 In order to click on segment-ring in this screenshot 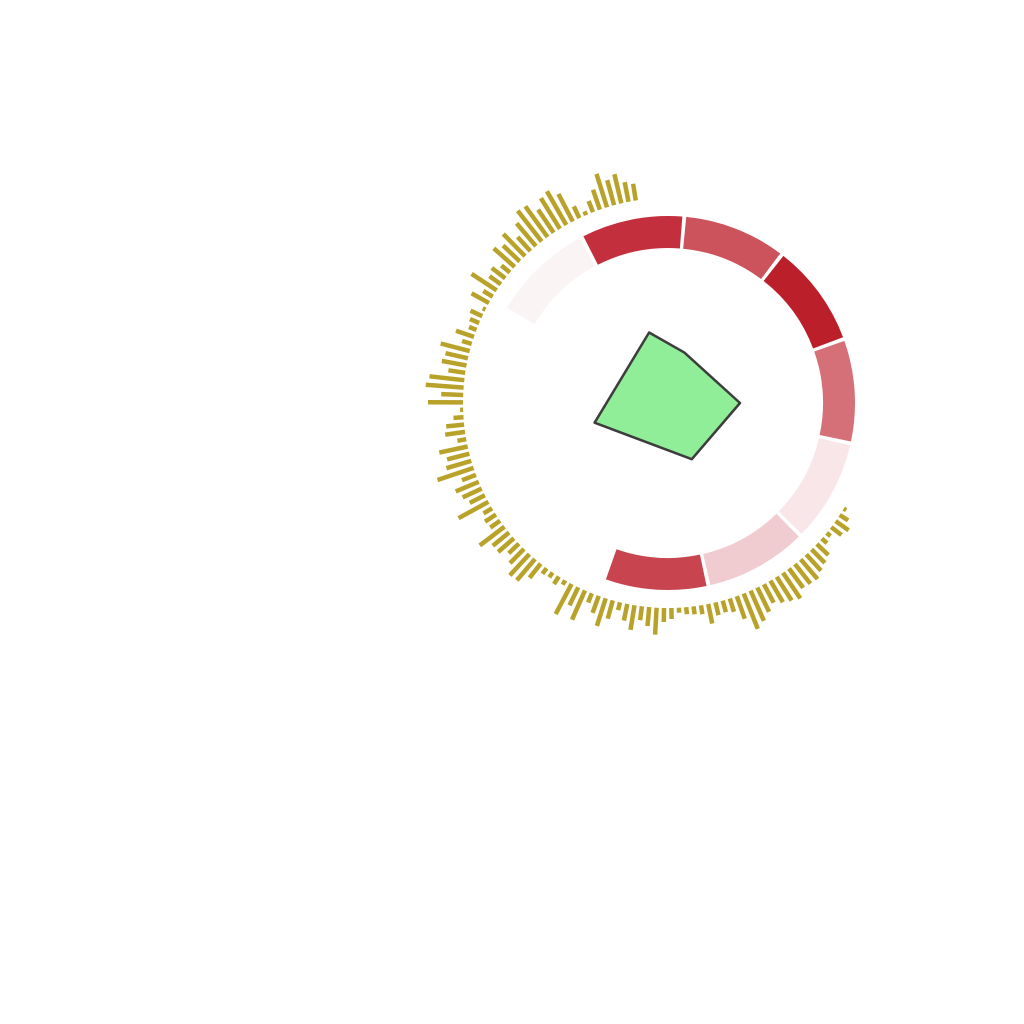, I will do `click(681, 402)`.